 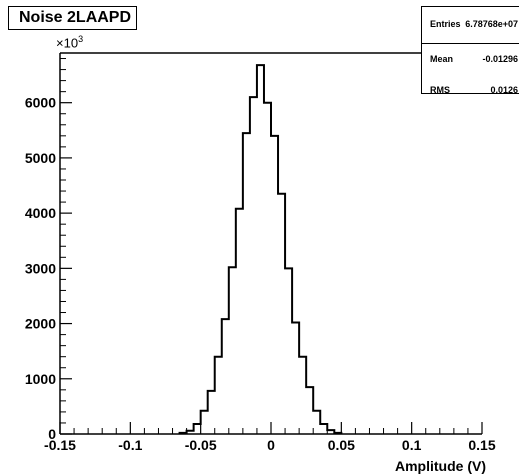 What do you see at coordinates (445, 24) in the screenshot?
I see `stats-entries-label: Entries` at bounding box center [445, 24].